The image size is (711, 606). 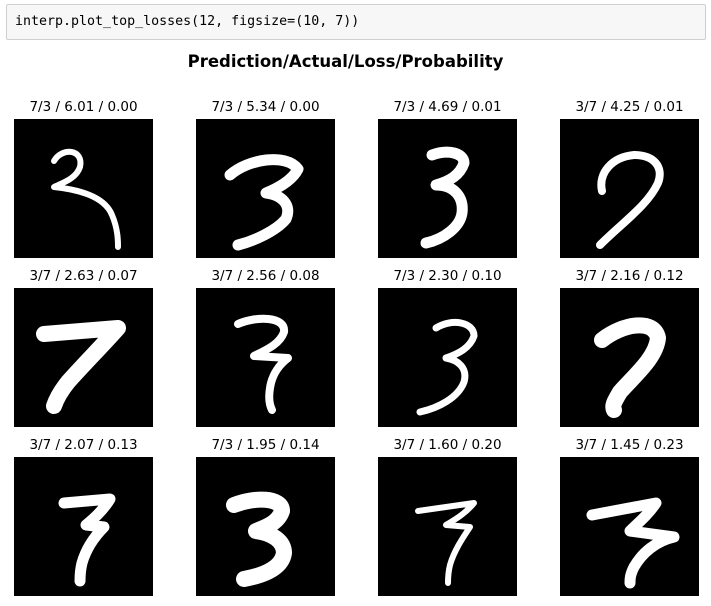 What do you see at coordinates (345, 61) in the screenshot?
I see `figure-title: Prediction/Actual/Loss/Probability` at bounding box center [345, 61].